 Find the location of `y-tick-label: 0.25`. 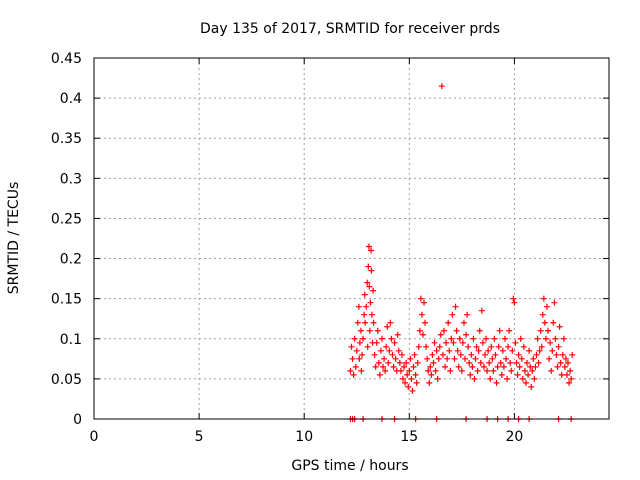

y-tick-label: 0.25 is located at coordinates (66, 219).